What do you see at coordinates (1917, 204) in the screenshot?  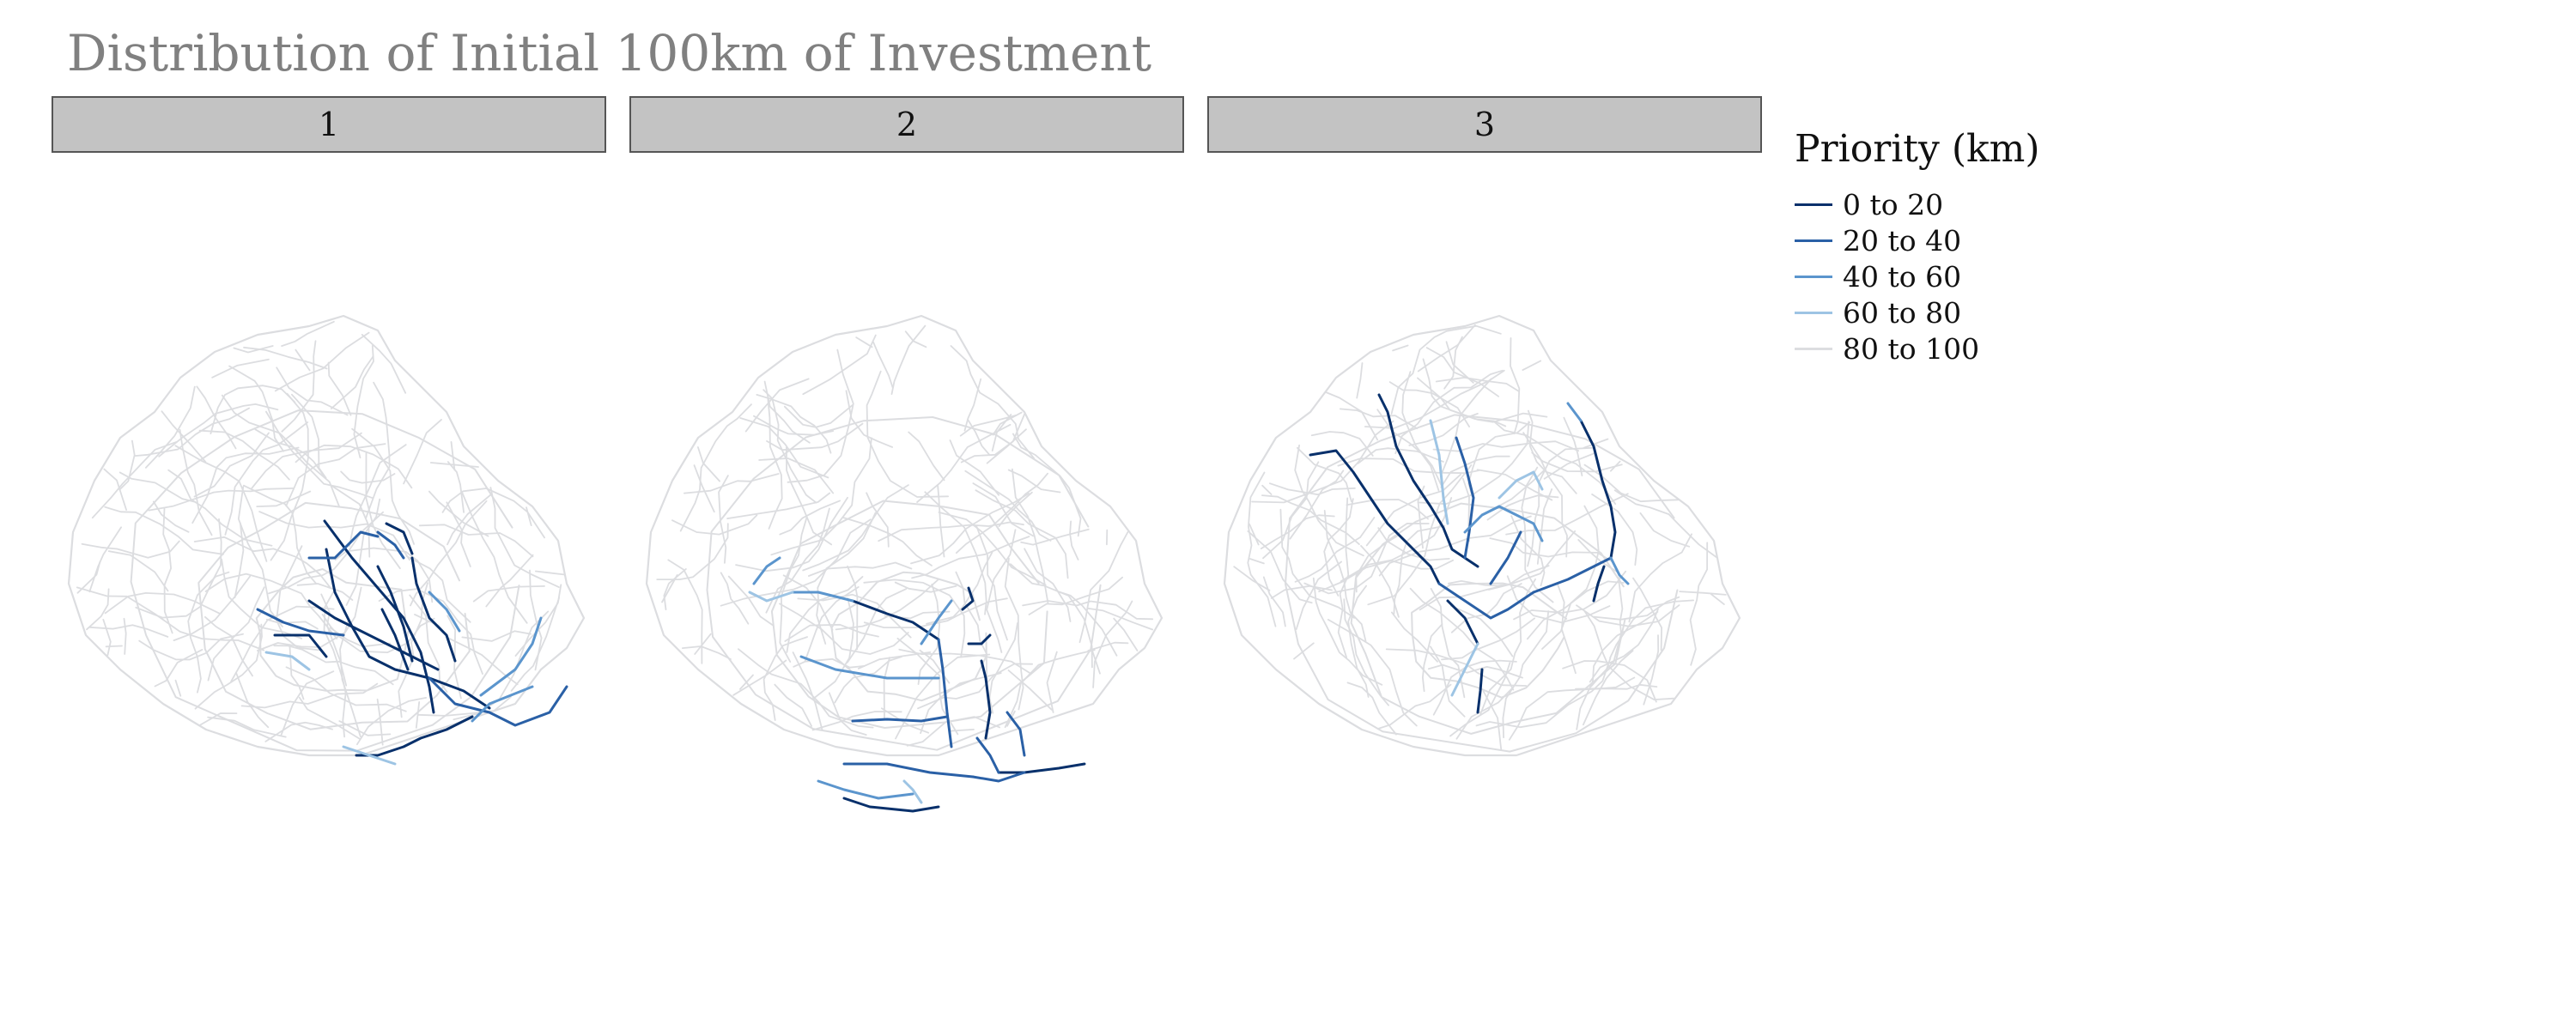 I see `legend-item: 0 to 20` at bounding box center [1917, 204].